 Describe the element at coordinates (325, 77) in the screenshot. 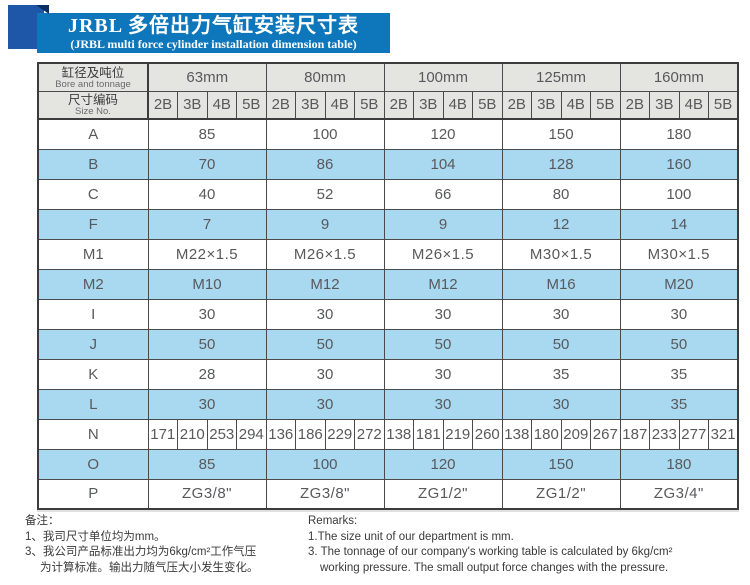

I see `bore-header-cell: 80mm` at that location.